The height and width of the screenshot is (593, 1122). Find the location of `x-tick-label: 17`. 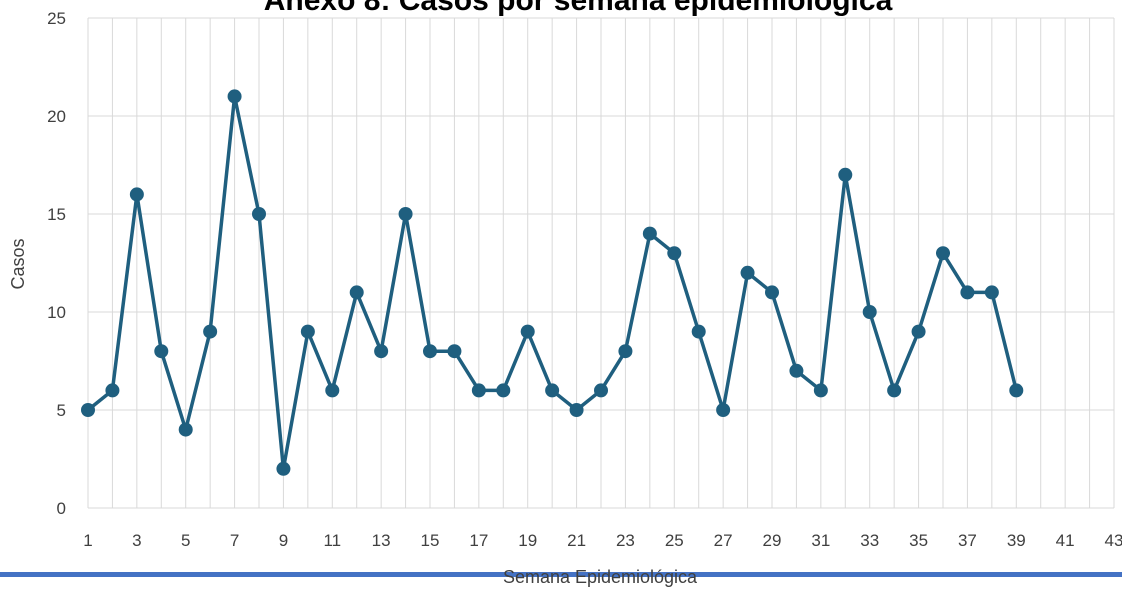

x-tick-label: 17 is located at coordinates (478, 540).